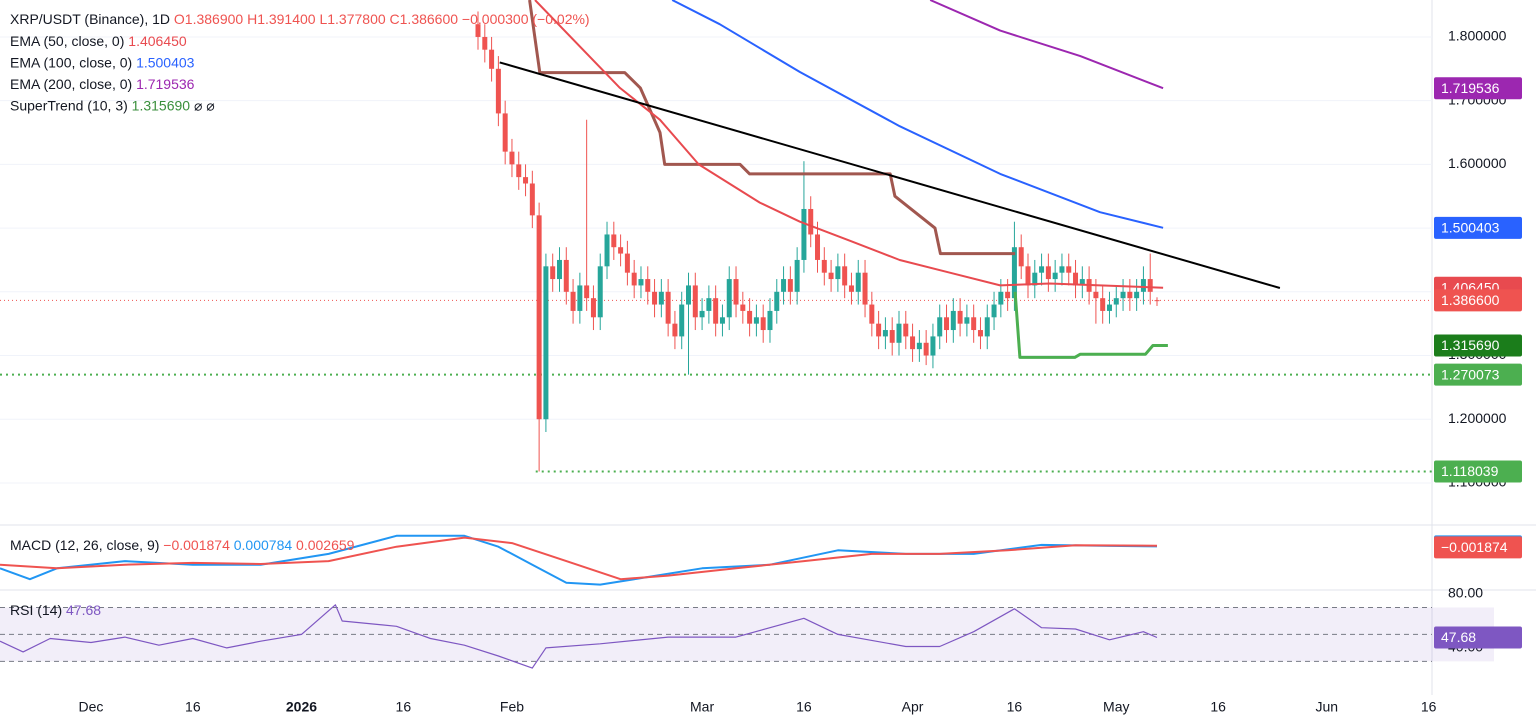 This screenshot has width=1536, height=725. What do you see at coordinates (1477, 418) in the screenshot?
I see `y-tick-label: 1.200000` at bounding box center [1477, 418].